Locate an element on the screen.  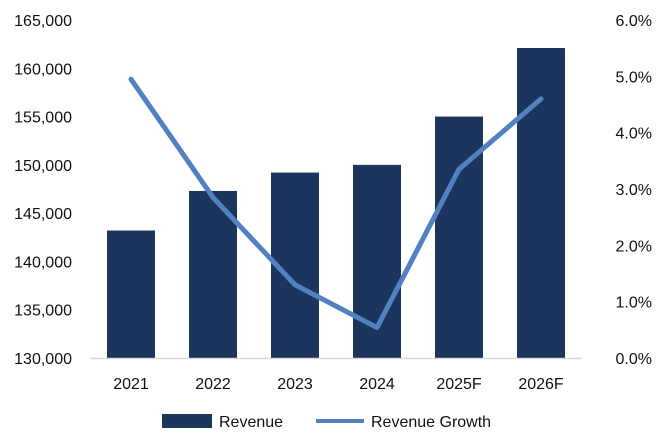
left-axis-tick-label: 130,000 is located at coordinates (43, 359).